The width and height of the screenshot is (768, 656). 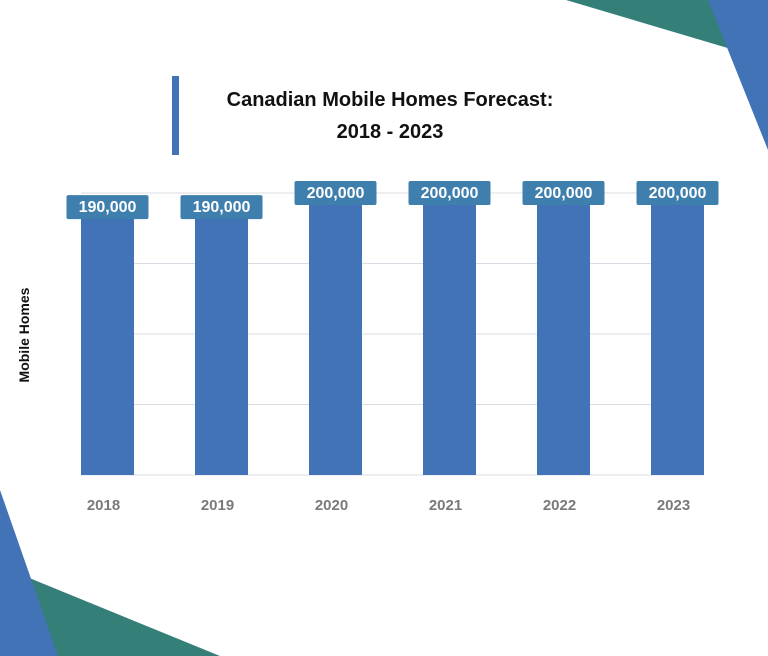 What do you see at coordinates (449, 334) in the screenshot?
I see `bar-2021` at bounding box center [449, 334].